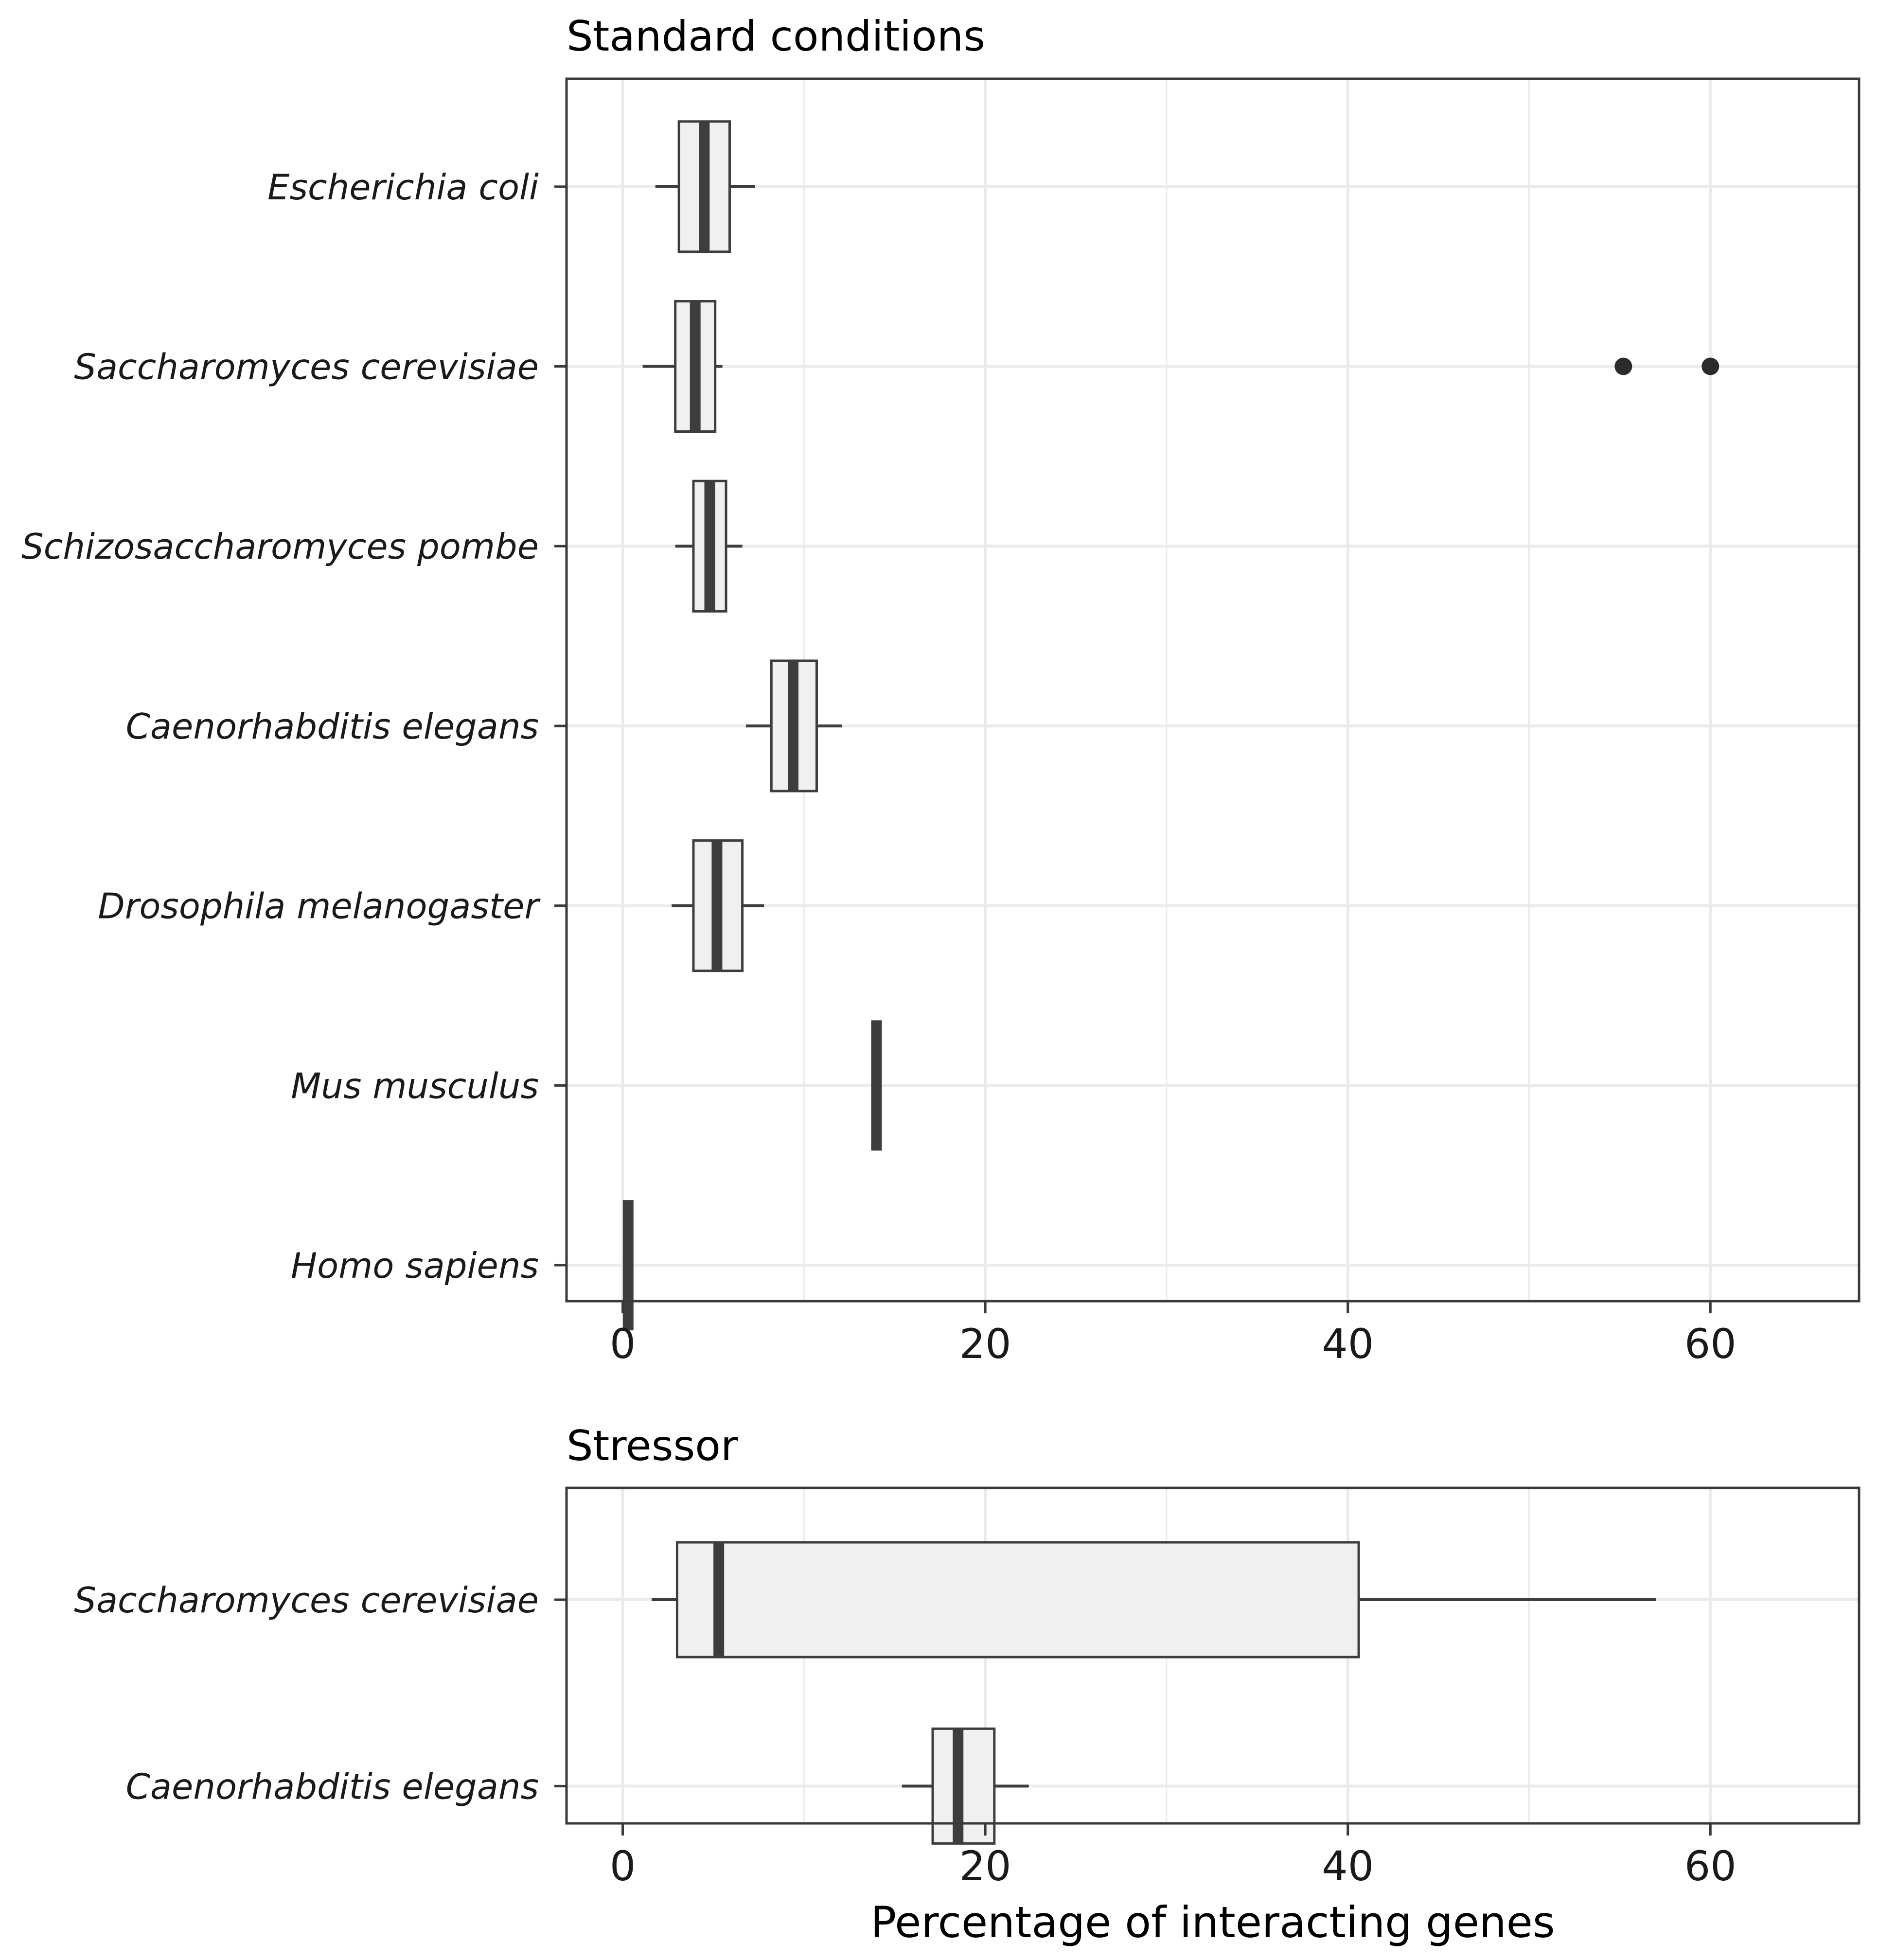 The width and height of the screenshot is (1878, 1960). I want to click on box-iqr, so click(1017, 1600).